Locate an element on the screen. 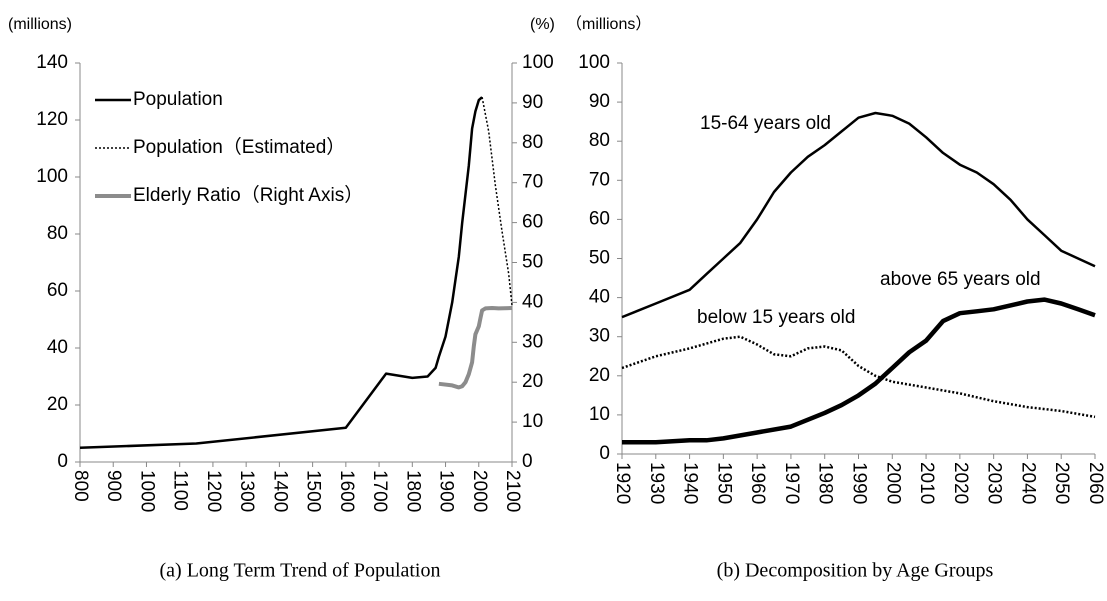 Image resolution: width=1107 pixels, height=601 pixels. x-tick-label: 1800 is located at coordinates (412, 491).